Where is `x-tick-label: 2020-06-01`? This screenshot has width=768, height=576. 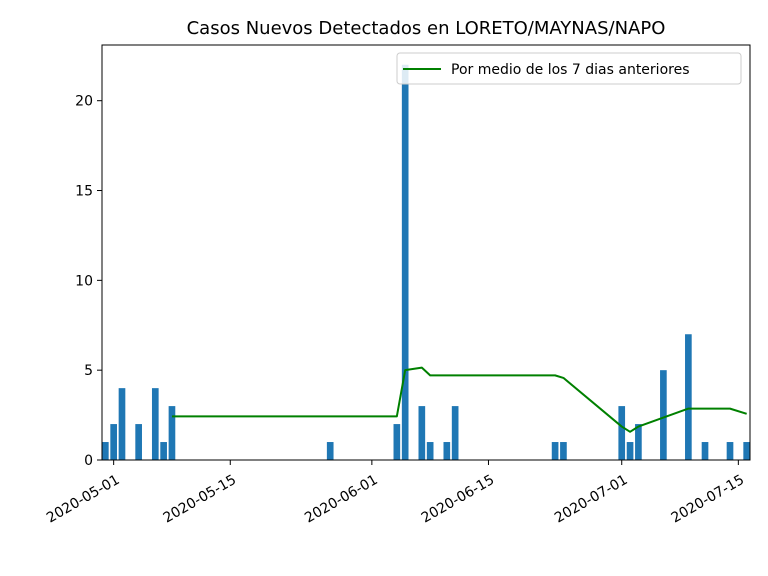 x-tick-label: 2020-06-01 is located at coordinates (341, 499).